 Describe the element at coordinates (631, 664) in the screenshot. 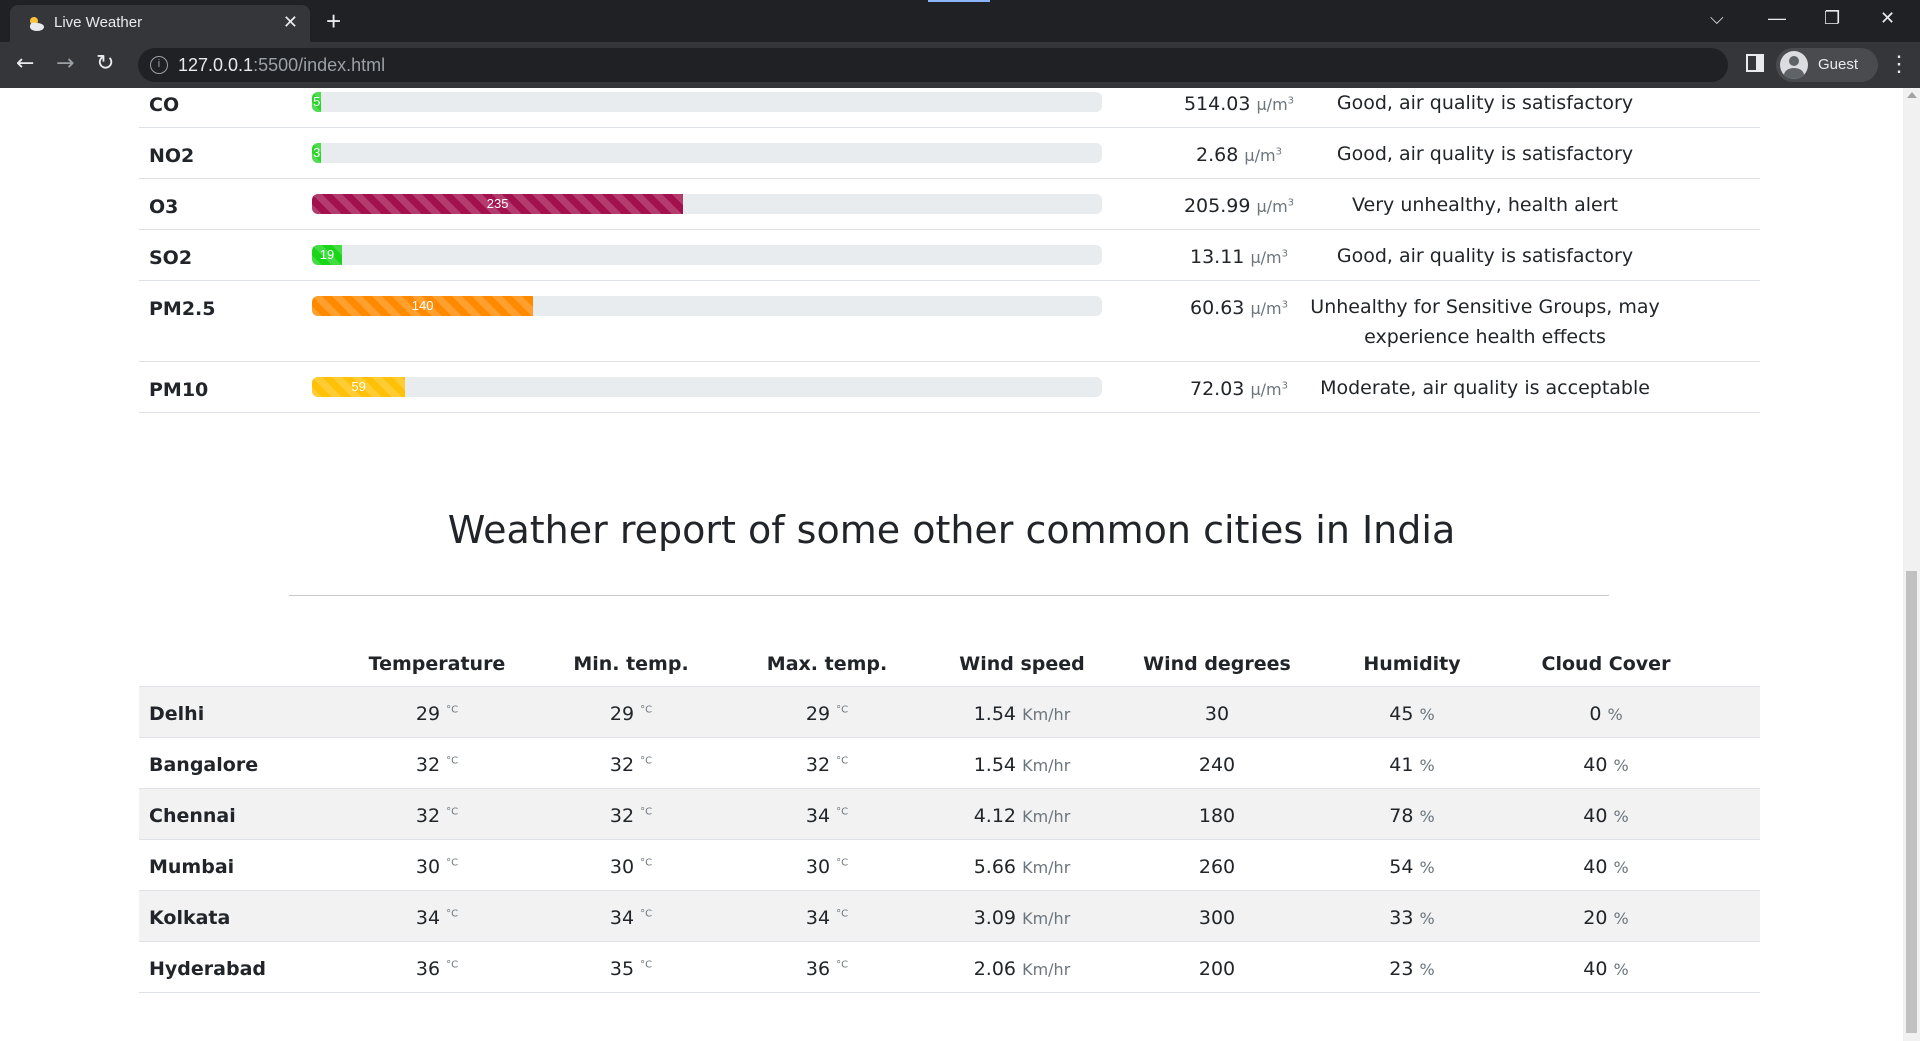

I see `column-header: Min. temp.` at that location.